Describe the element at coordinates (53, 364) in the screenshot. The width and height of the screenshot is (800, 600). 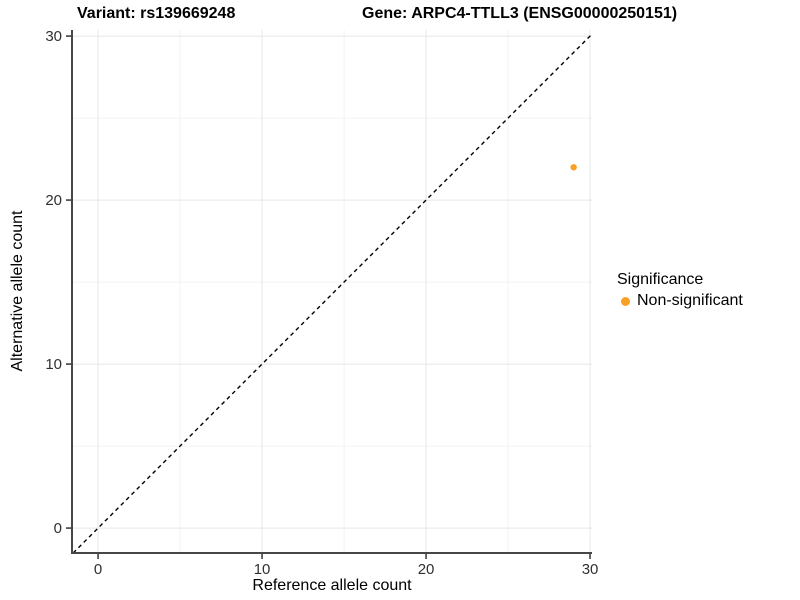
I see `y-tick-label: 10` at that location.